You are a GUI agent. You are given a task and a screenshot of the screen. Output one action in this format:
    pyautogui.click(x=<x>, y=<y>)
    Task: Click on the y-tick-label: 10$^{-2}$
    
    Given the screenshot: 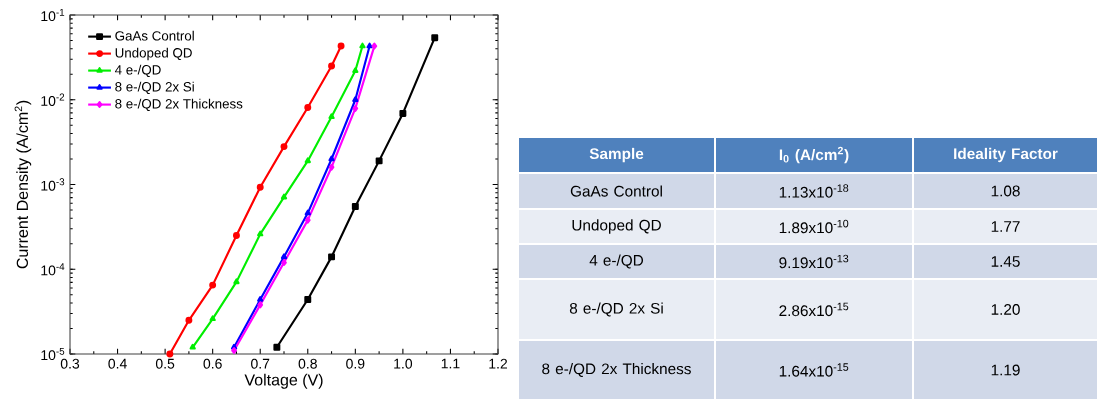 What is the action you would take?
    pyautogui.click(x=53, y=99)
    